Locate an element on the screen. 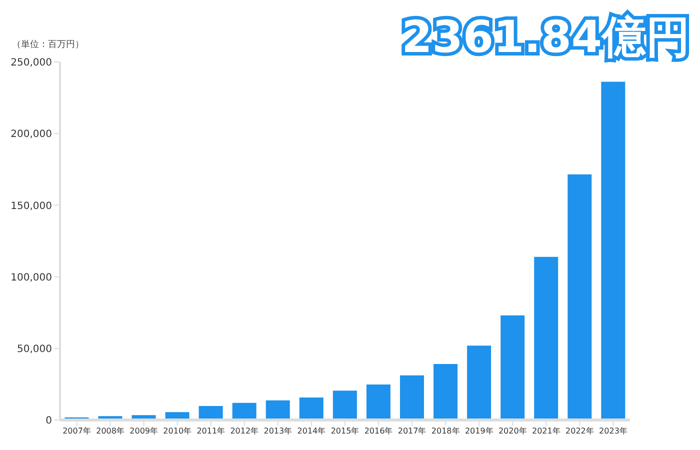  y-tick-label: 150,000 is located at coordinates (31, 206).